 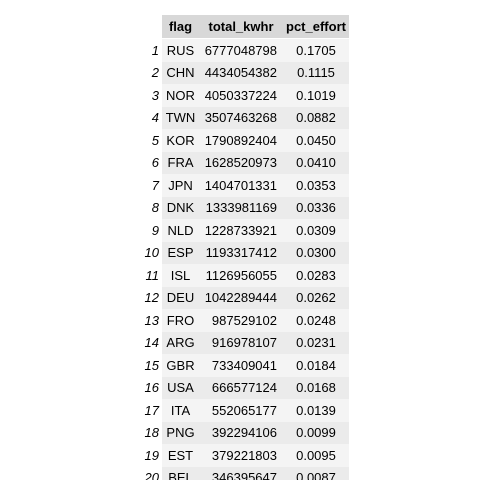 What do you see at coordinates (241, 432) in the screenshot?
I see `cell-total-kwhr: 392294106` at bounding box center [241, 432].